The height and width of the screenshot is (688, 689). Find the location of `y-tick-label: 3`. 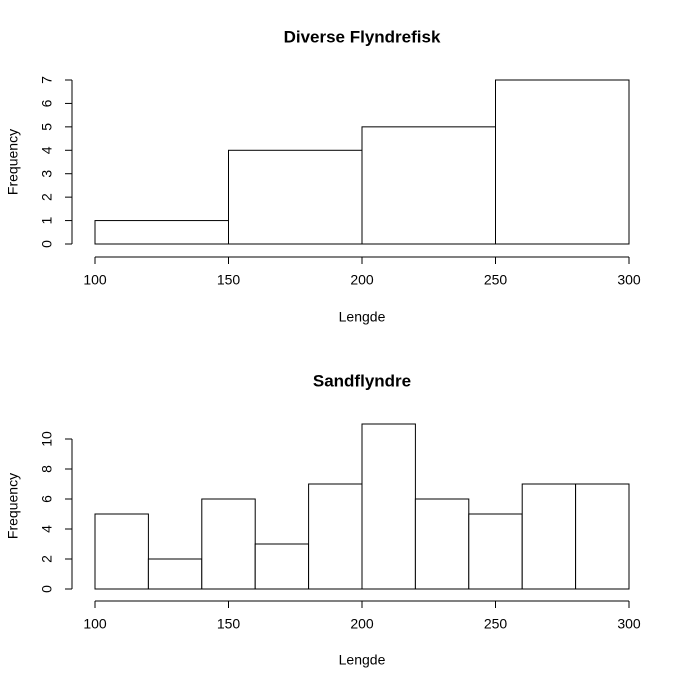

y-tick-label: 3 is located at coordinates (47, 174).